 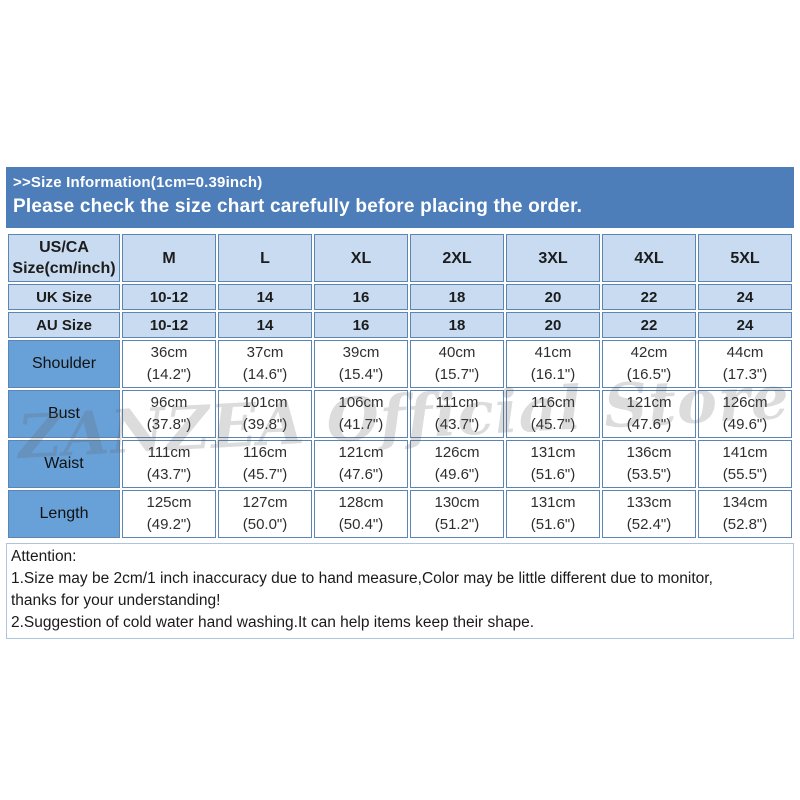 I want to click on cm-value: 125cm, so click(x=169, y=502).